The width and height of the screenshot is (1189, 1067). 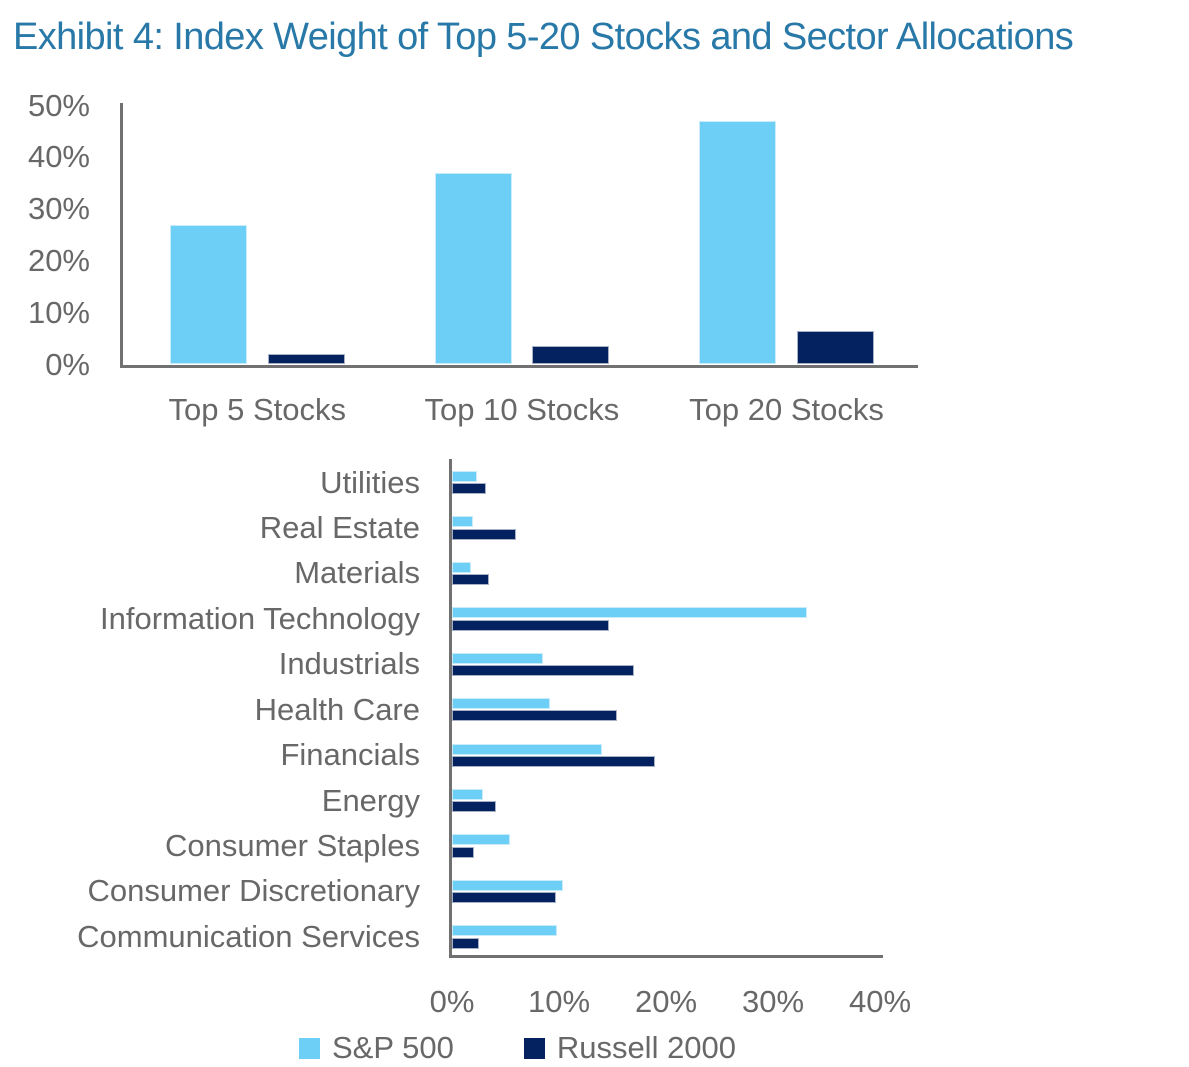 I want to click on x-tick-label-0: 0%, so click(x=452, y=1001).